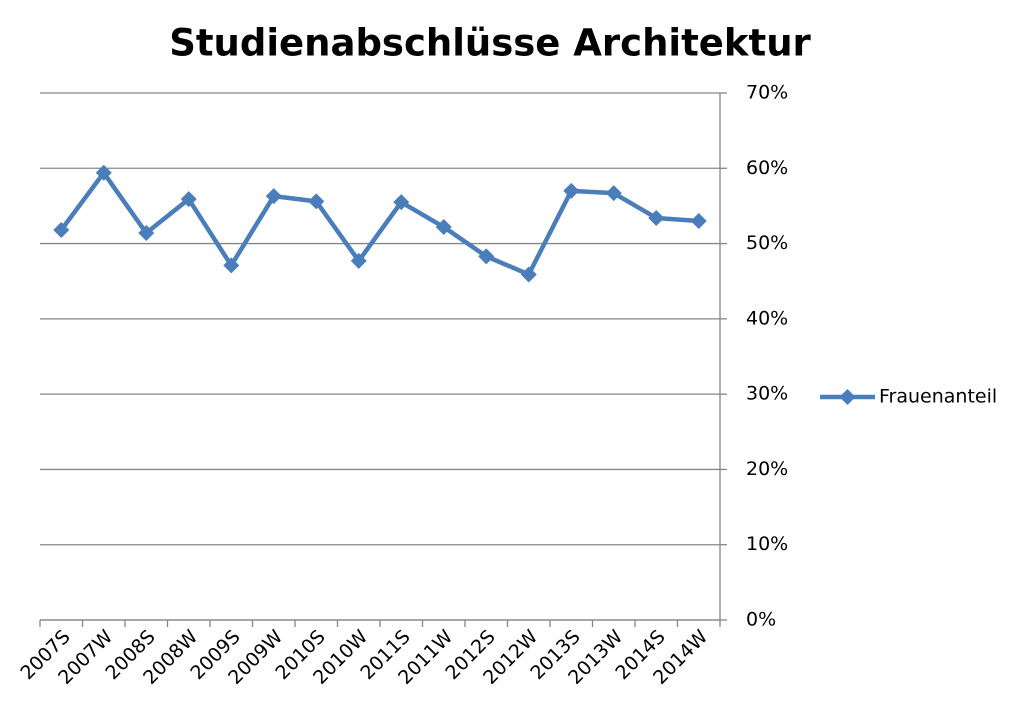 The width and height of the screenshot is (1019, 707). I want to click on y-tick-label: 10%, so click(767, 544).